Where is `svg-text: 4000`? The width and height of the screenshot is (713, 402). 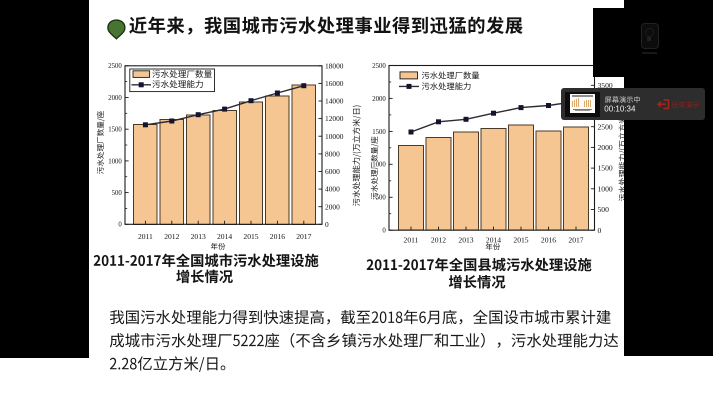
svg-text: 4000 is located at coordinates (332, 189).